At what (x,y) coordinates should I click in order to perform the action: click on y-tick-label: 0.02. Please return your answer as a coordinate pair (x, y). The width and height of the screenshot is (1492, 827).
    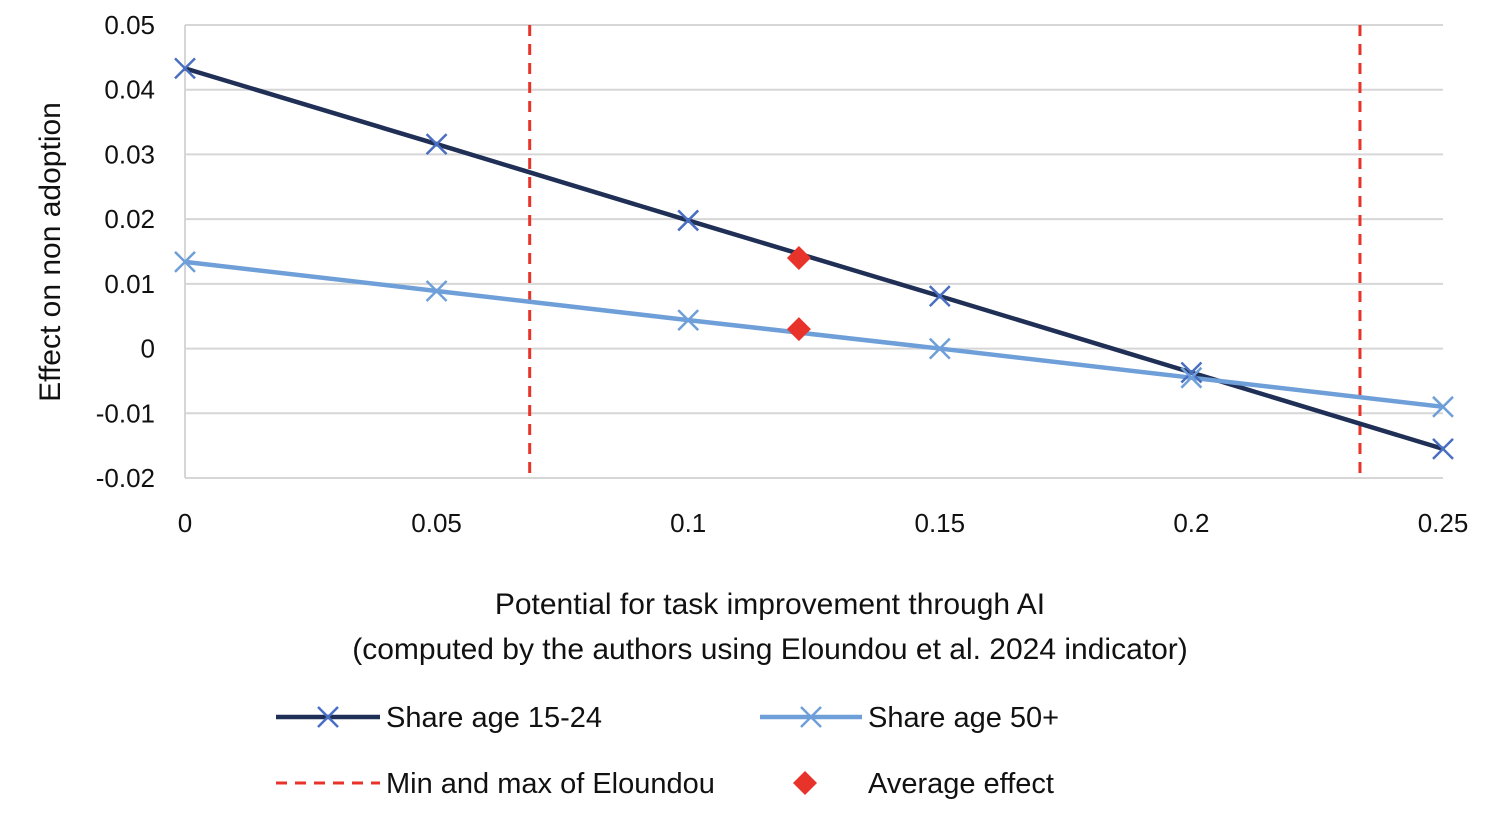
    Looking at the image, I should click on (129, 219).